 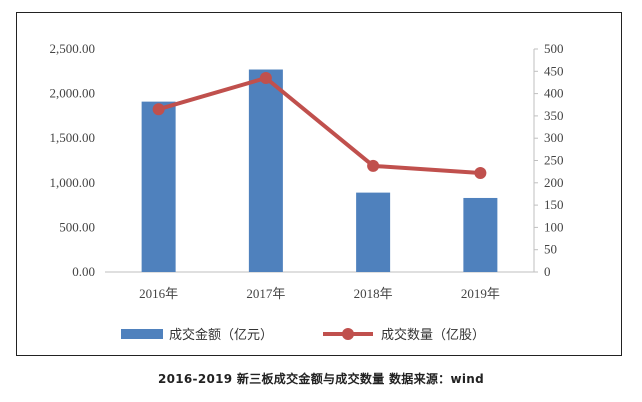 What do you see at coordinates (554, 226) in the screenshot?
I see `y-right-tick-label: 100` at bounding box center [554, 226].